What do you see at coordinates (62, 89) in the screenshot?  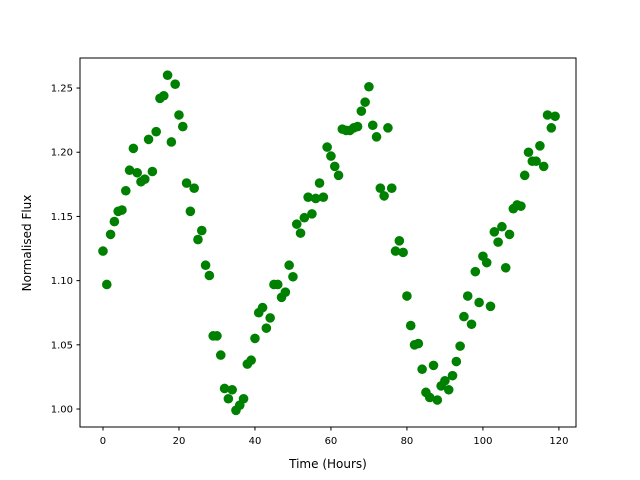 I see `y-tick-label: 1.25` at bounding box center [62, 89].